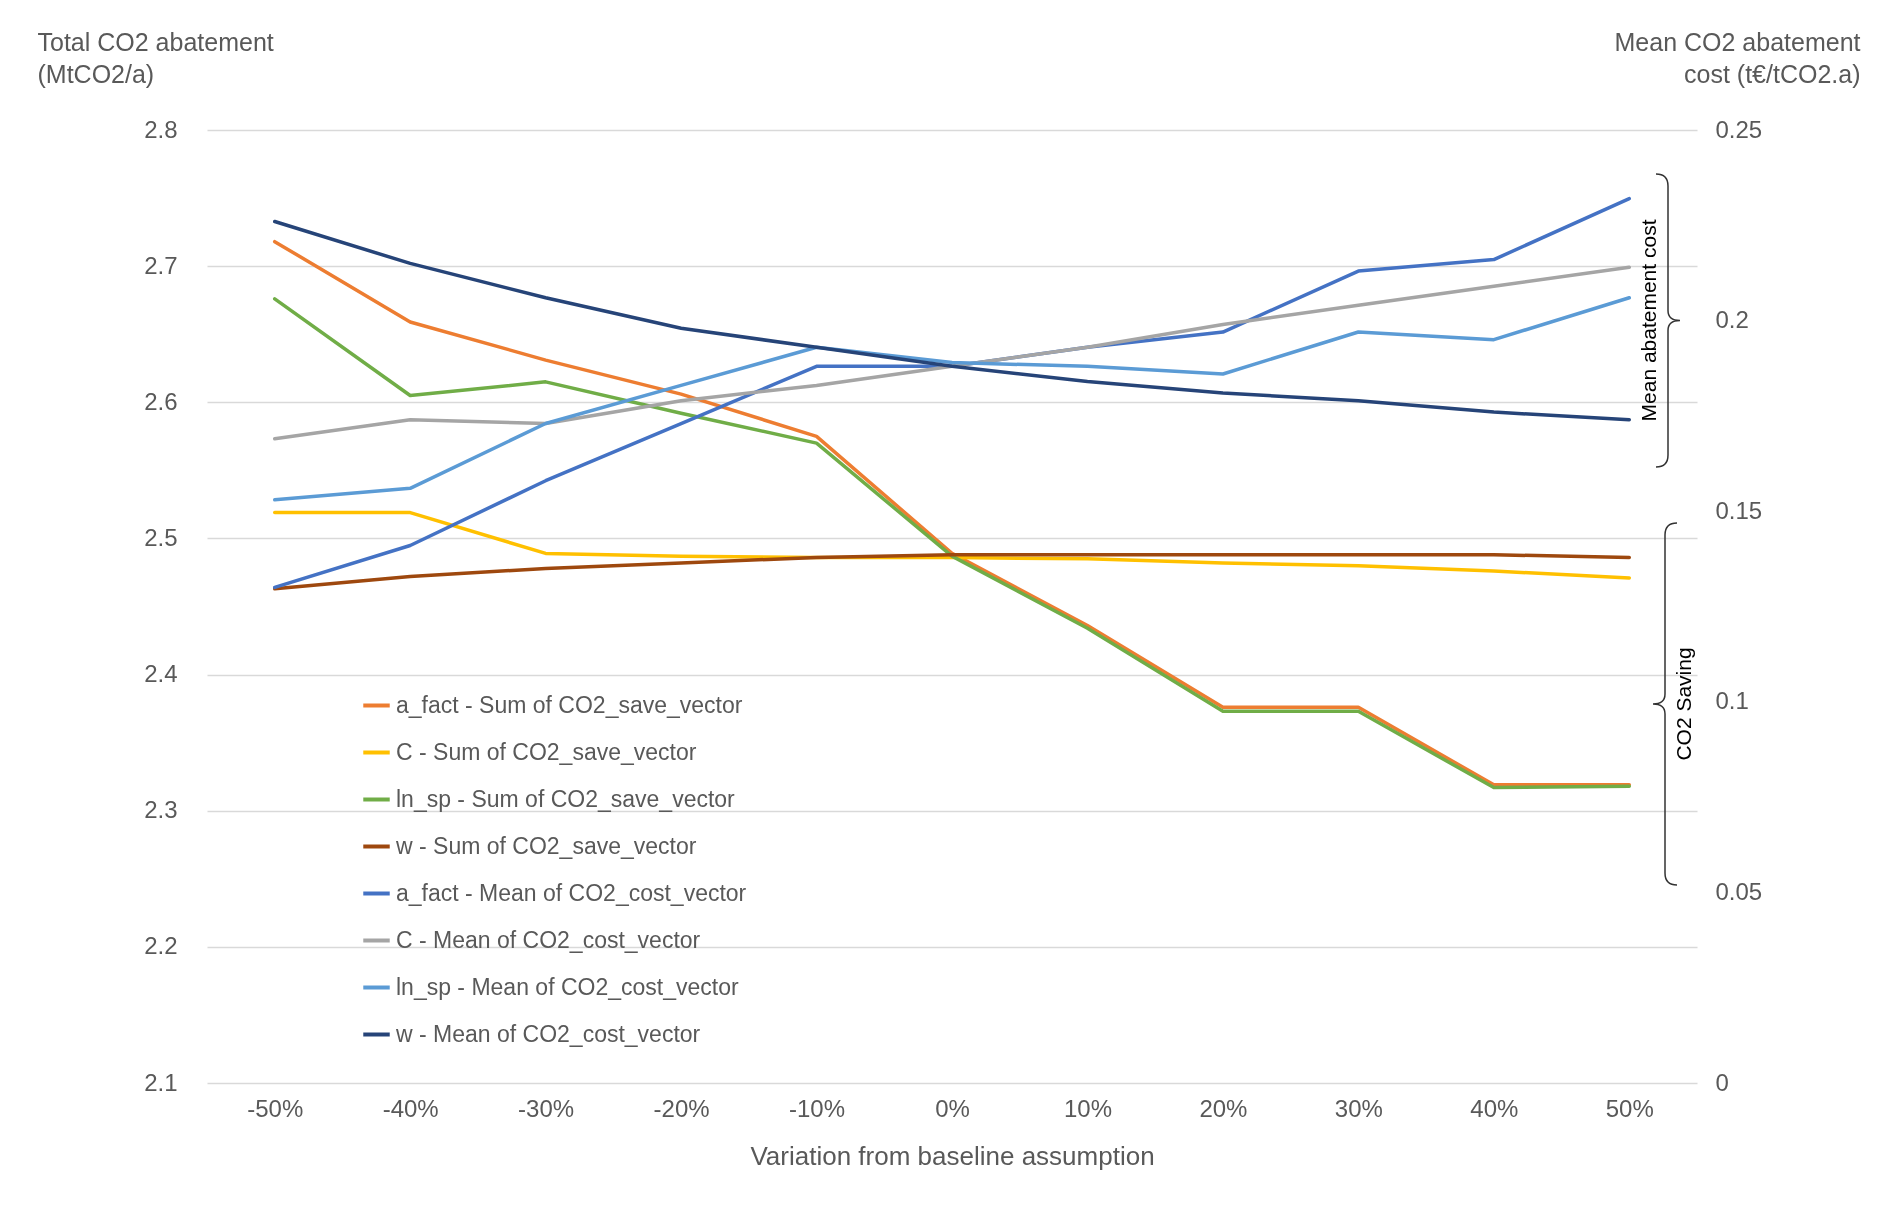 Image resolution: width=1887 pixels, height=1208 pixels. I want to click on annotation: CO2 Saving, so click(1683, 704).